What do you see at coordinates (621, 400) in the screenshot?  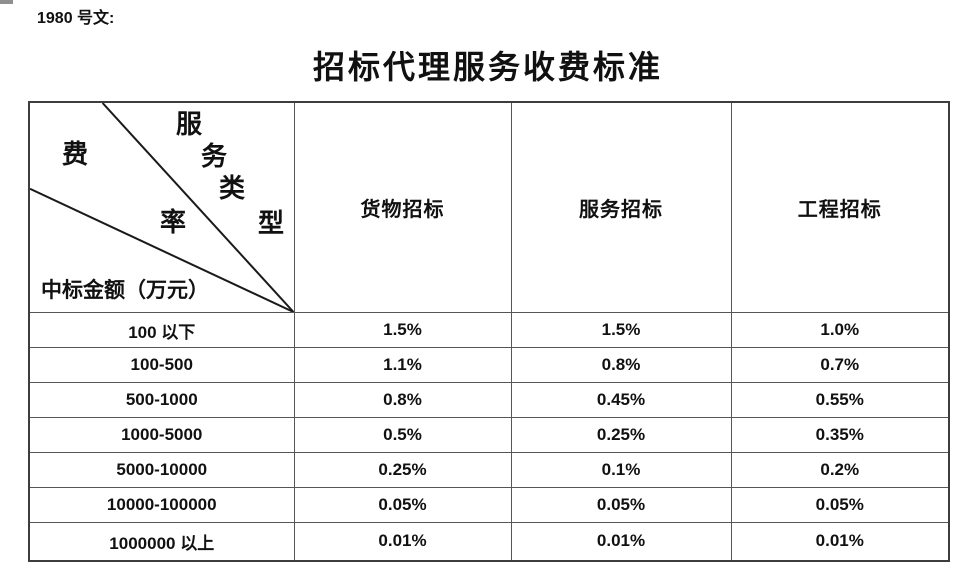 I see `rate-cell: 0.45%` at bounding box center [621, 400].